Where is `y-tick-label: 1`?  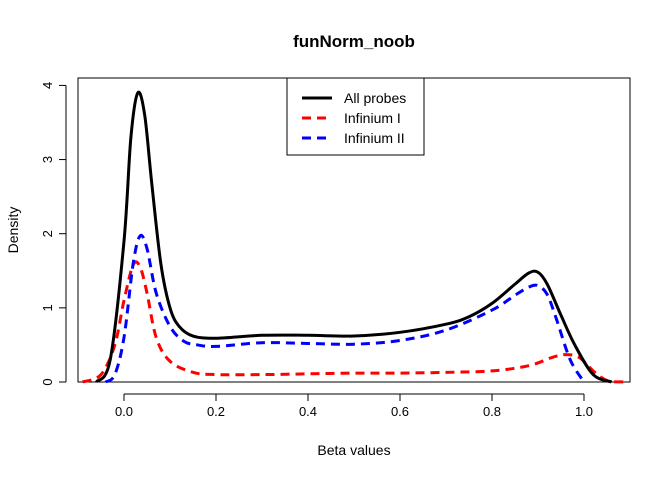 y-tick-label: 1 is located at coordinates (47, 307).